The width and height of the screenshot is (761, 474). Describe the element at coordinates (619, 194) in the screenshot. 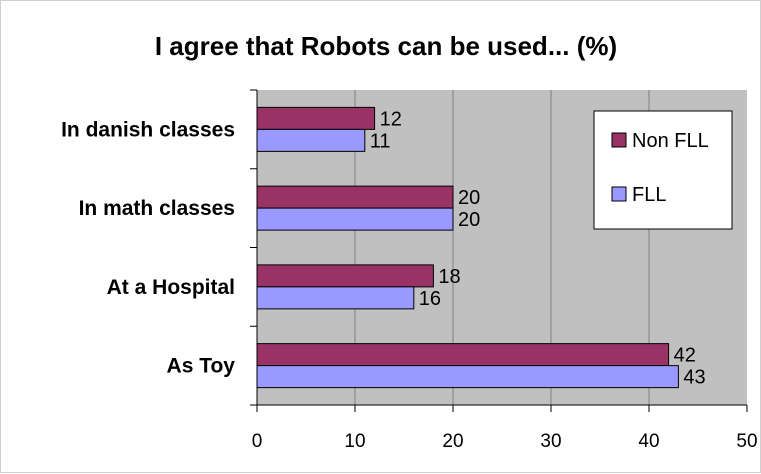

I see `legend-swatch-fll` at that location.